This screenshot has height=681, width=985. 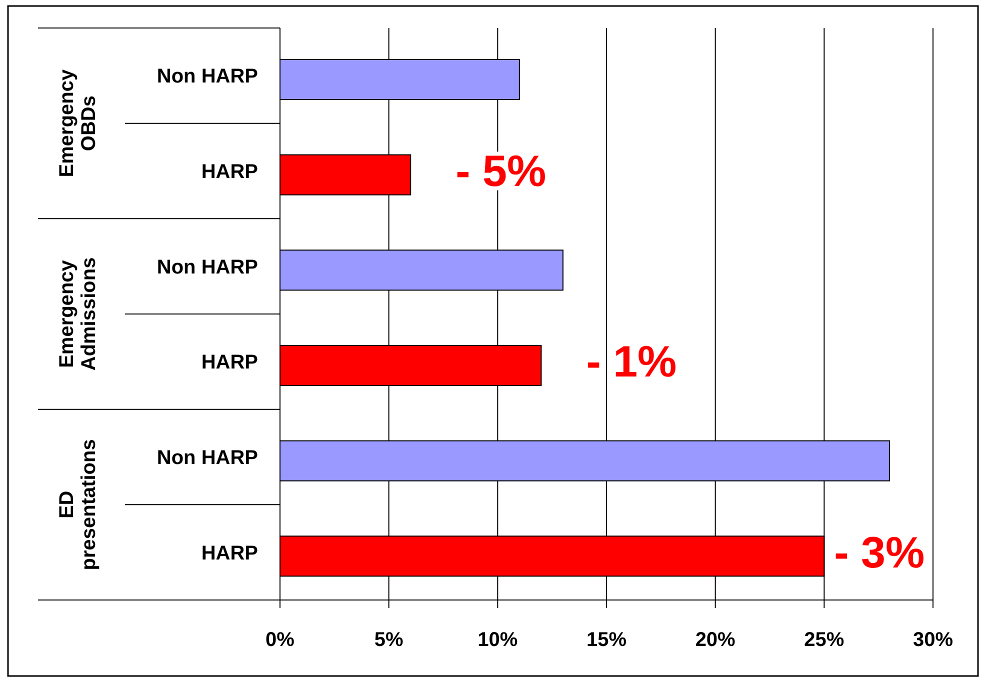 What do you see at coordinates (78, 504) in the screenshot?
I see `text: ED presentations` at bounding box center [78, 504].